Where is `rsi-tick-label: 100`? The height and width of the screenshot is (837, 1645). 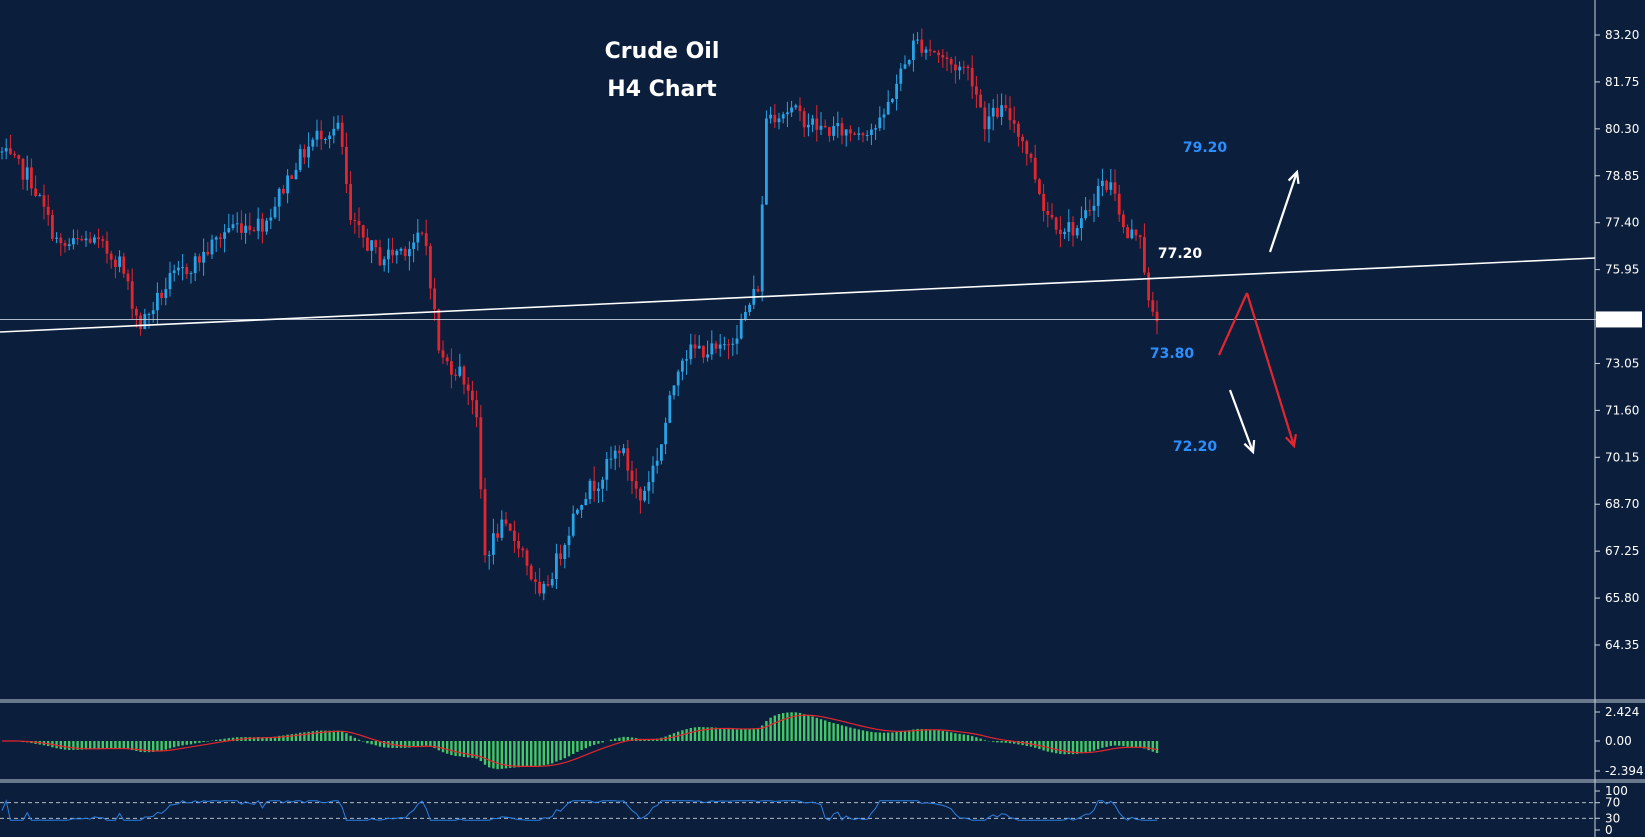
rsi-tick-label: 100 is located at coordinates (1616, 791).